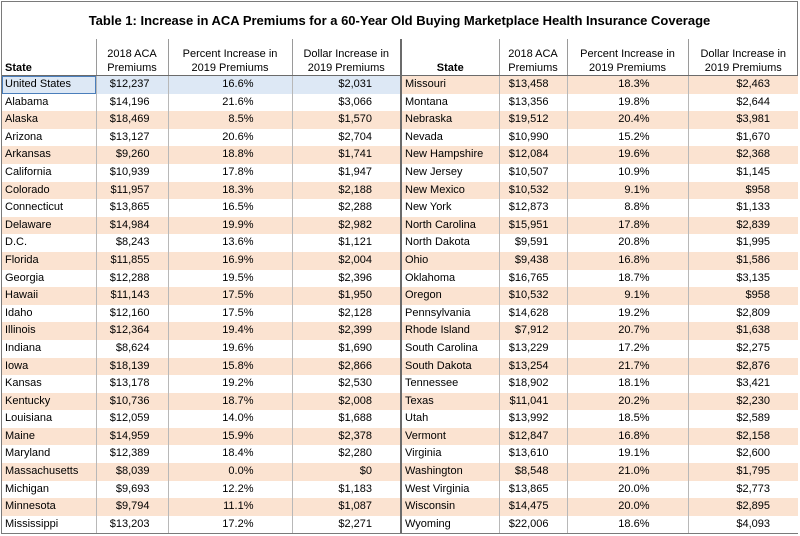 This screenshot has width=800, height=536. I want to click on premium-cell: $13,254, so click(532, 366).